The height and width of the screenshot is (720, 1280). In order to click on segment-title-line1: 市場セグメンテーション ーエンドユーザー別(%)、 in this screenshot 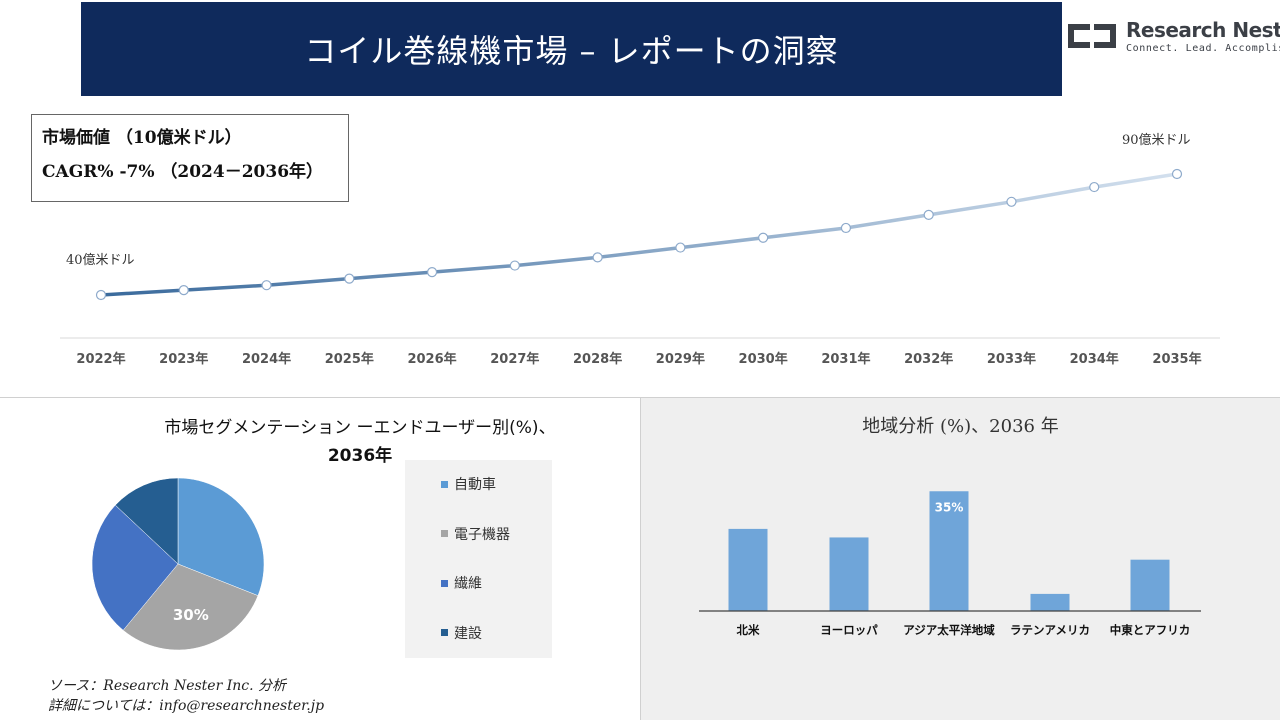, I will do `click(360, 428)`.